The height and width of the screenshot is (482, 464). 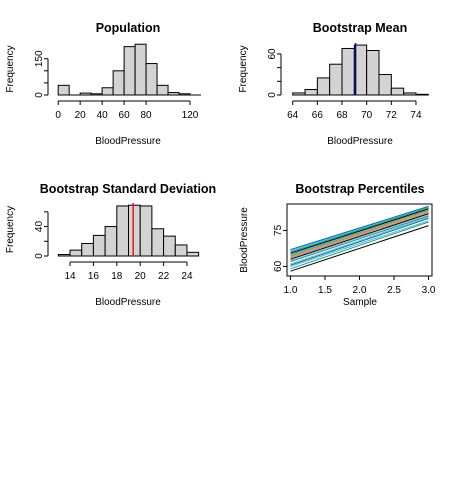 I want to click on x-tick-label: 3.0, so click(x=429, y=290).